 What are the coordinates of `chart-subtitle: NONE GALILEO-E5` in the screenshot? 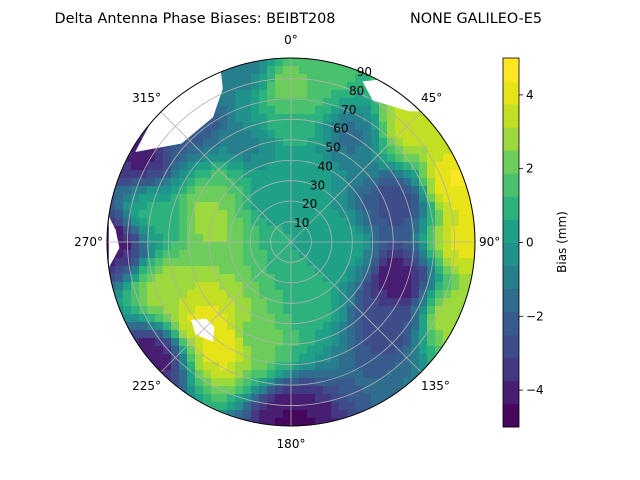 It's located at (476, 19).